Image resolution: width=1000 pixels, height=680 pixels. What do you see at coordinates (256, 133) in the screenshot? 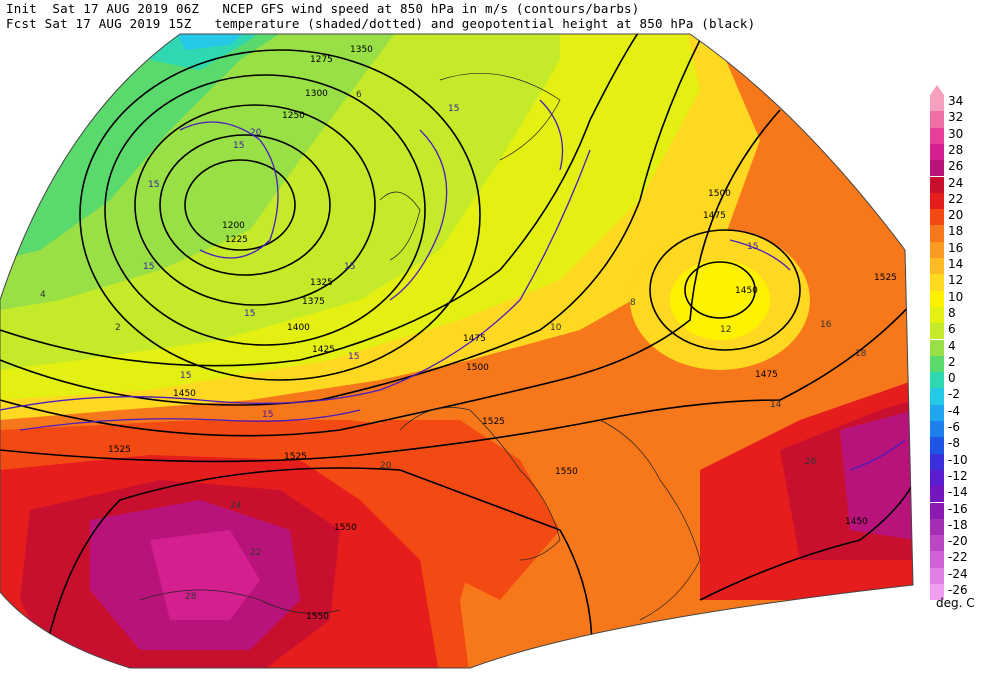
I see `wind-label: 20` at bounding box center [256, 133].